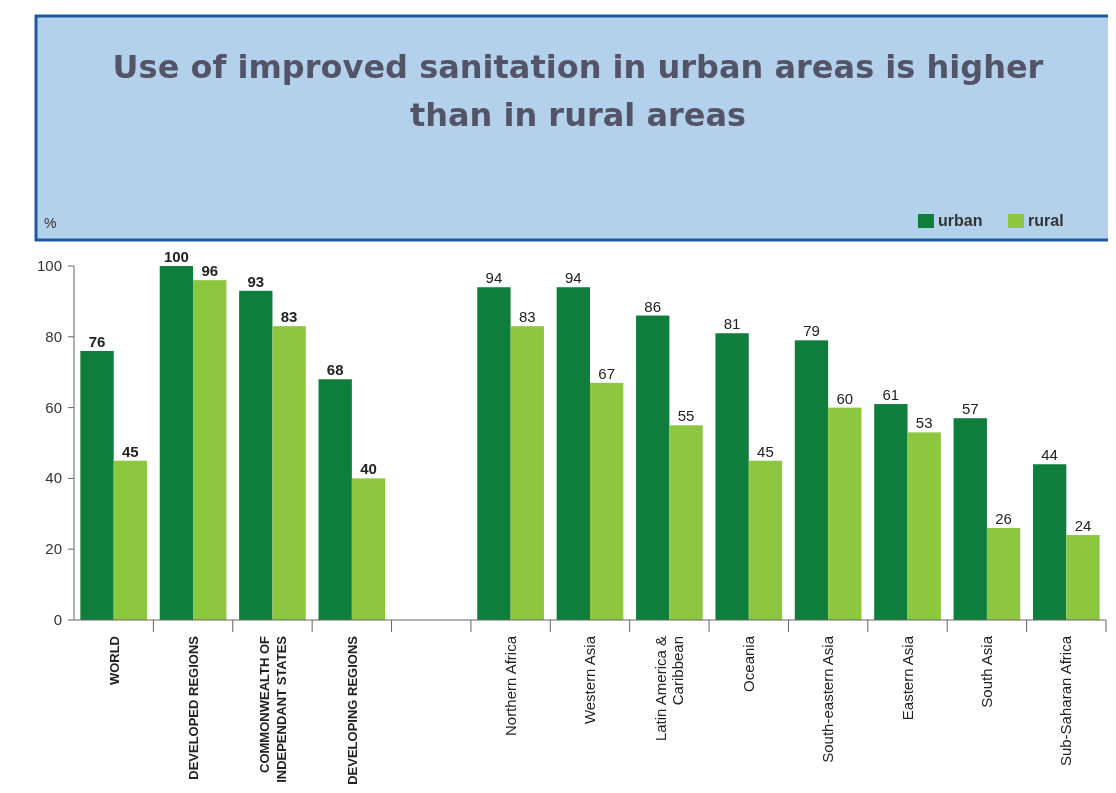  Describe the element at coordinates (748, 663) in the screenshot. I see `x-tick-label: Oceania` at that location.